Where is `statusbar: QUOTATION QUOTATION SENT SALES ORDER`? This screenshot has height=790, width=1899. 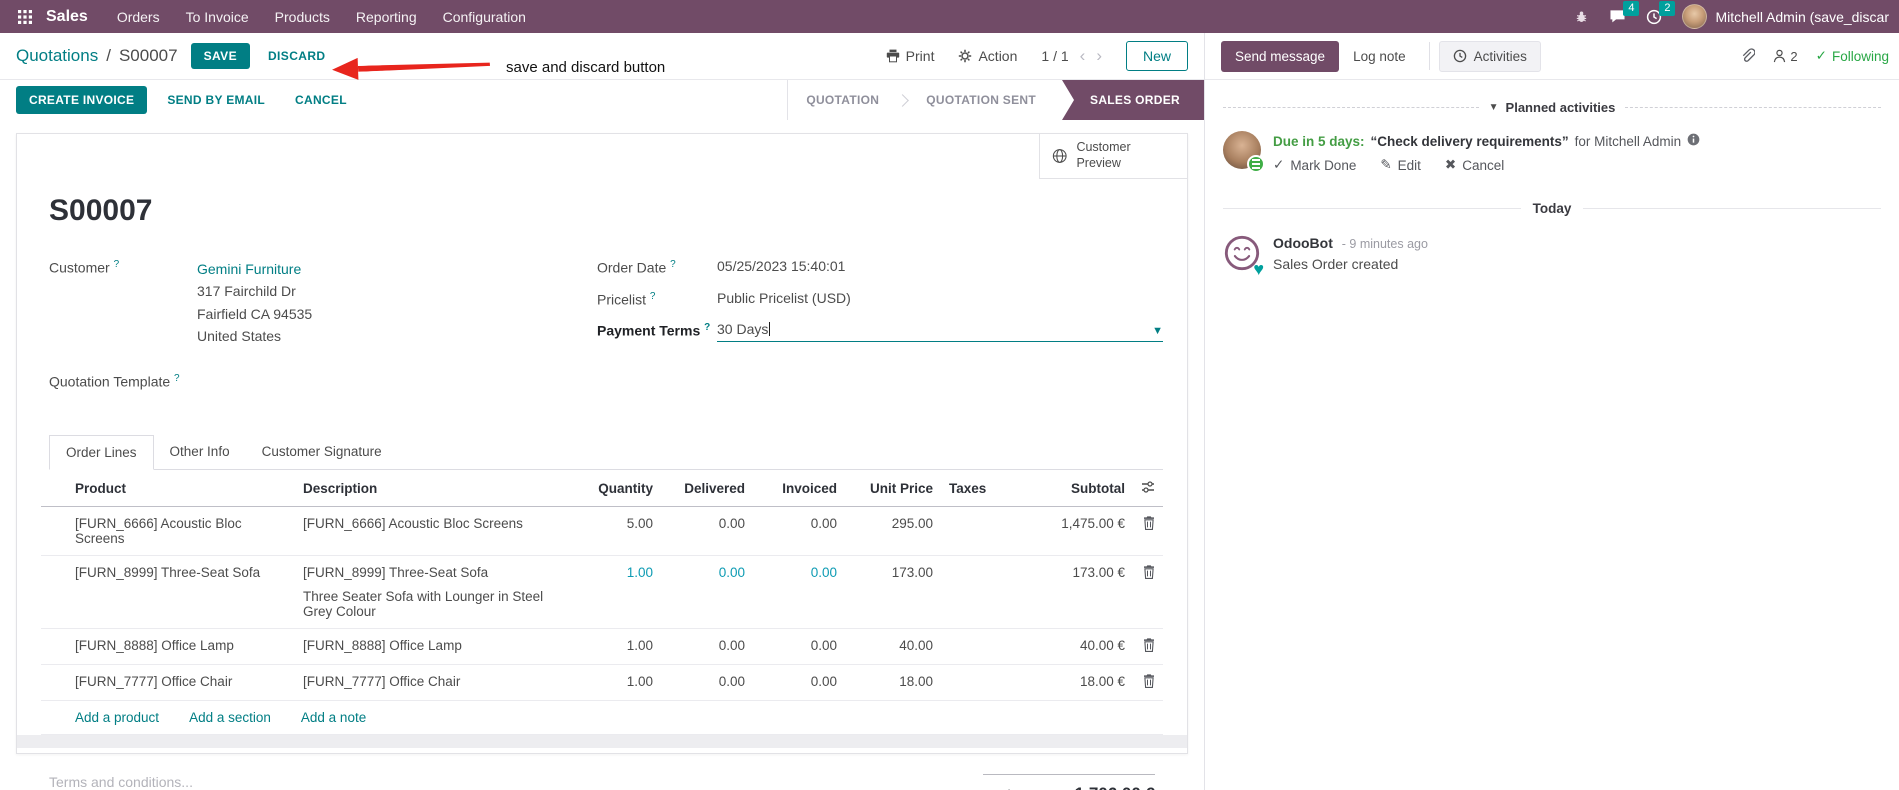
statusbar: QUOTATION QUOTATION SENT SALES ORDER is located at coordinates (995, 100).